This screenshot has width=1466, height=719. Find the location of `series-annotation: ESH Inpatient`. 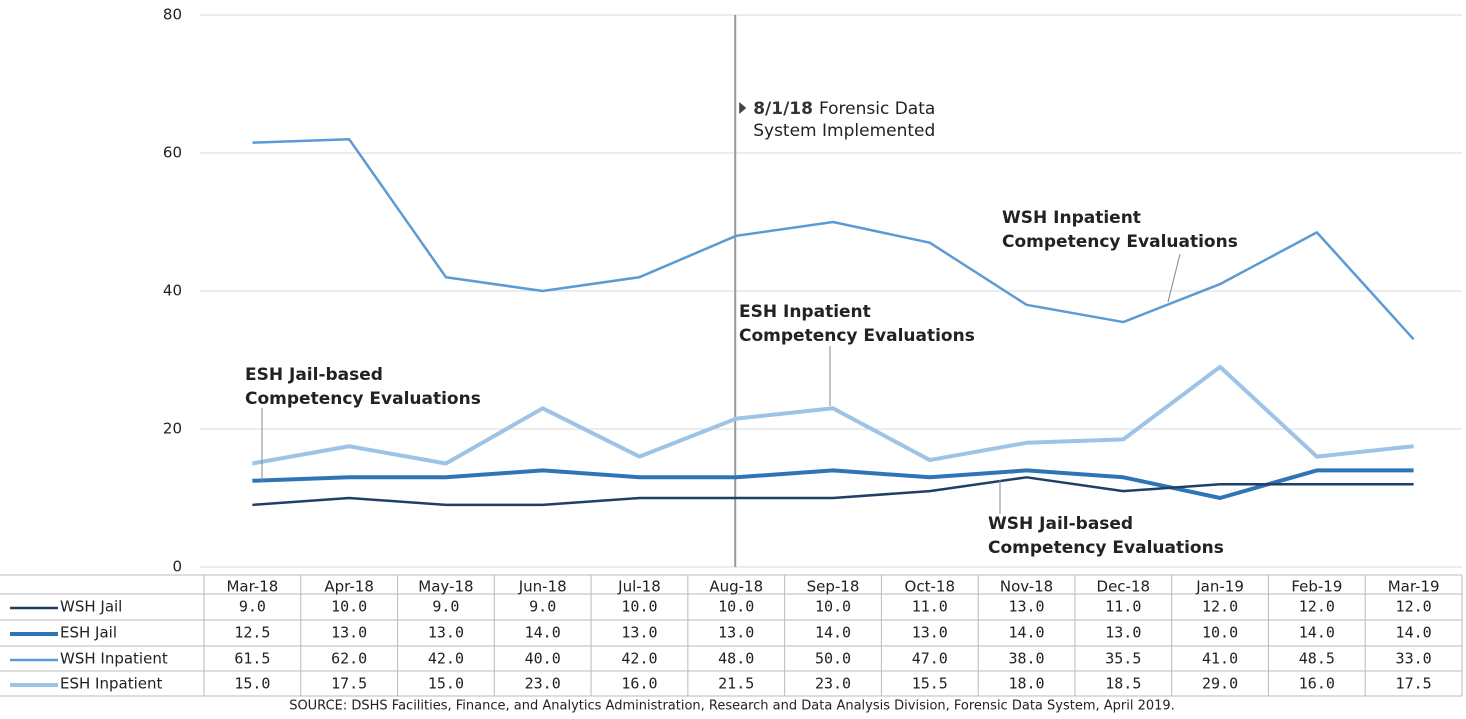

series-annotation: ESH Inpatient is located at coordinates (805, 312).